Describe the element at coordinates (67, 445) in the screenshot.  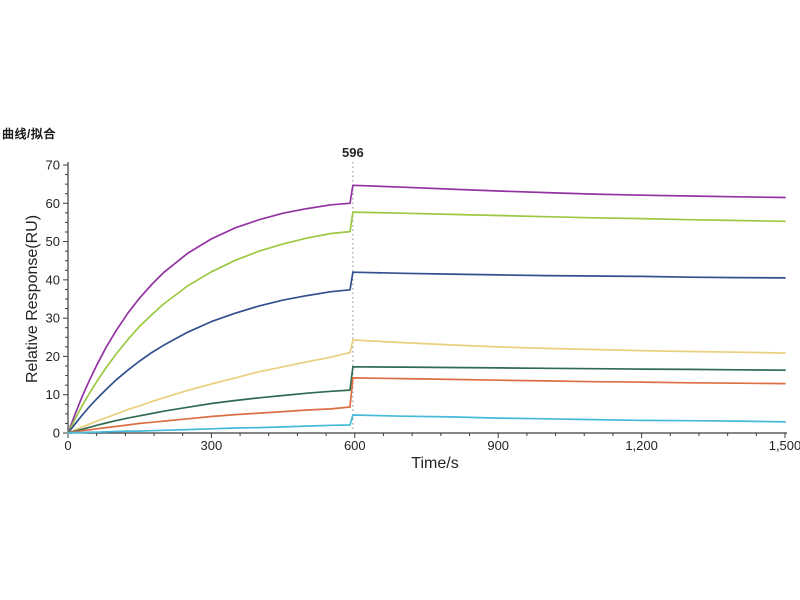
I see `x-tick-label: 0` at that location.